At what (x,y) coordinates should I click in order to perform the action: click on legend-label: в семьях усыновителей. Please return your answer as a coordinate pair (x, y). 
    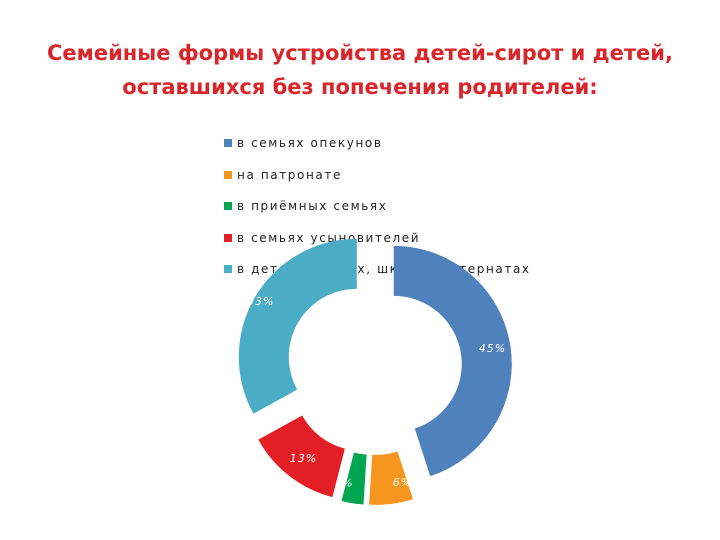
    Looking at the image, I should click on (329, 237).